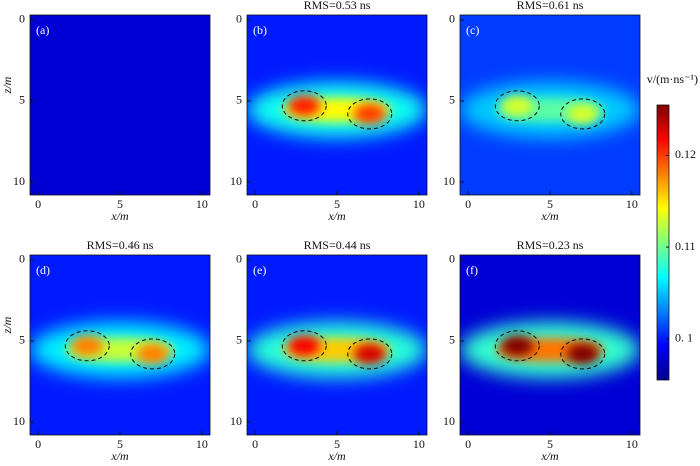 The width and height of the screenshot is (700, 466). I want to click on panel-title: RMS=0.53 ns, so click(337, 6).